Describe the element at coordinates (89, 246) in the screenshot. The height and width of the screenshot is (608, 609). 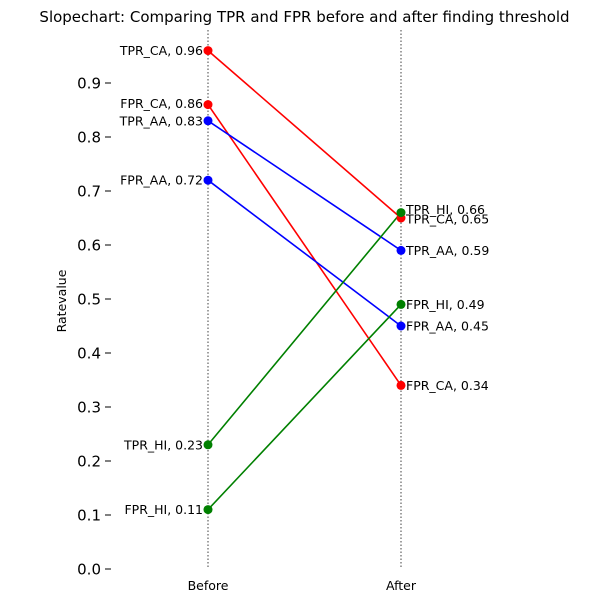
I see `y-tick-label: 0.6` at that location.